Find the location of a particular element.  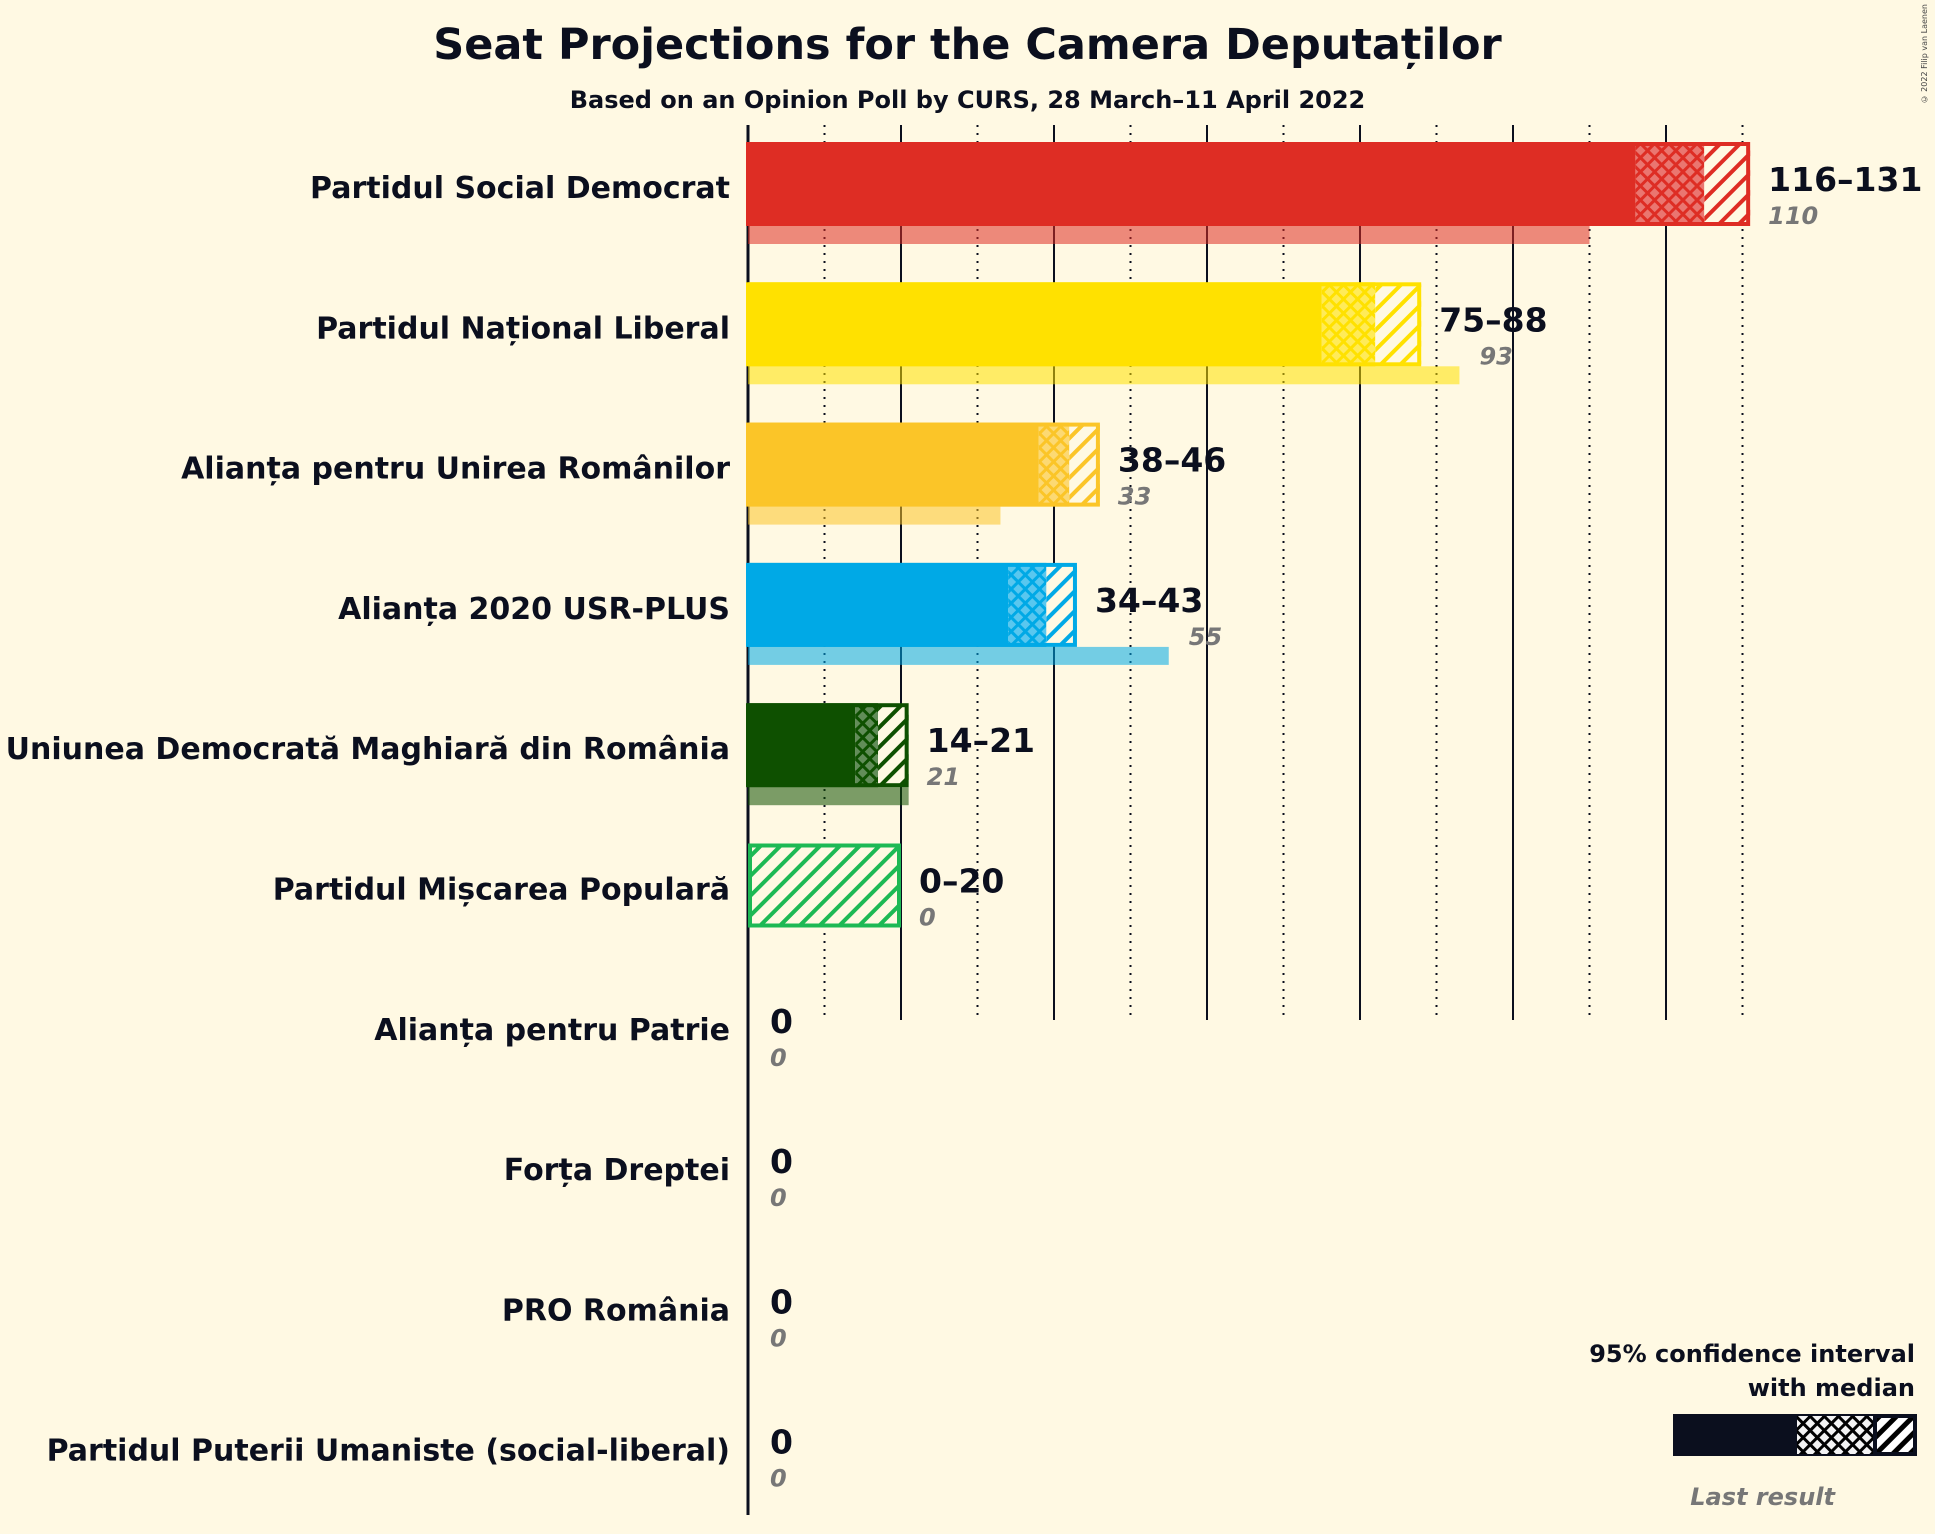

party-label: Uniunea Democrată Maghiară din România is located at coordinates (368, 749).